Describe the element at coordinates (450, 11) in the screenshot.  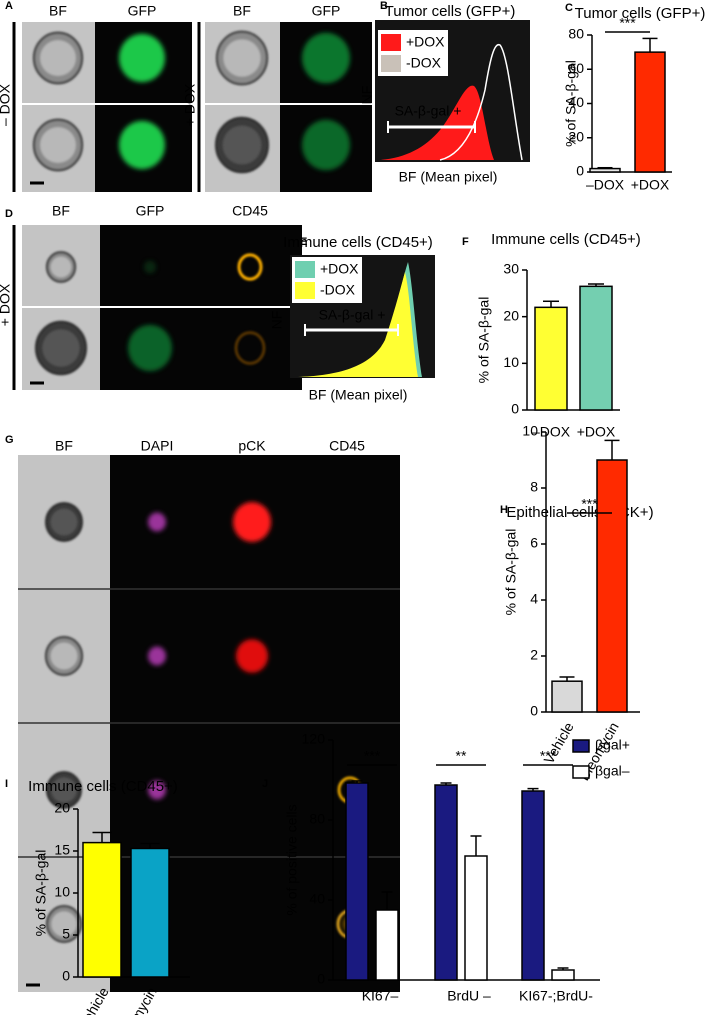
I see `histogram-title: Tumor cells (GFP+)` at that location.